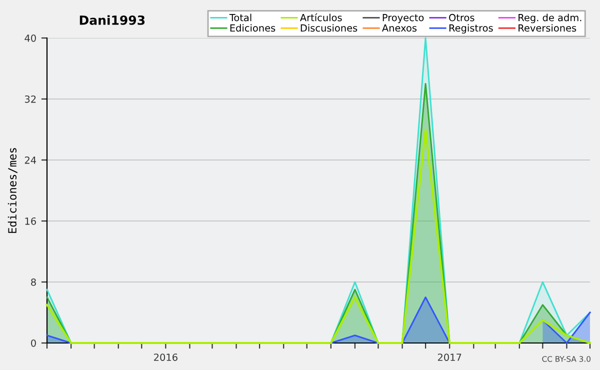 The width and height of the screenshot is (600, 370). What do you see at coordinates (471, 29) in the screenshot?
I see `legend-label: Registros` at bounding box center [471, 29].